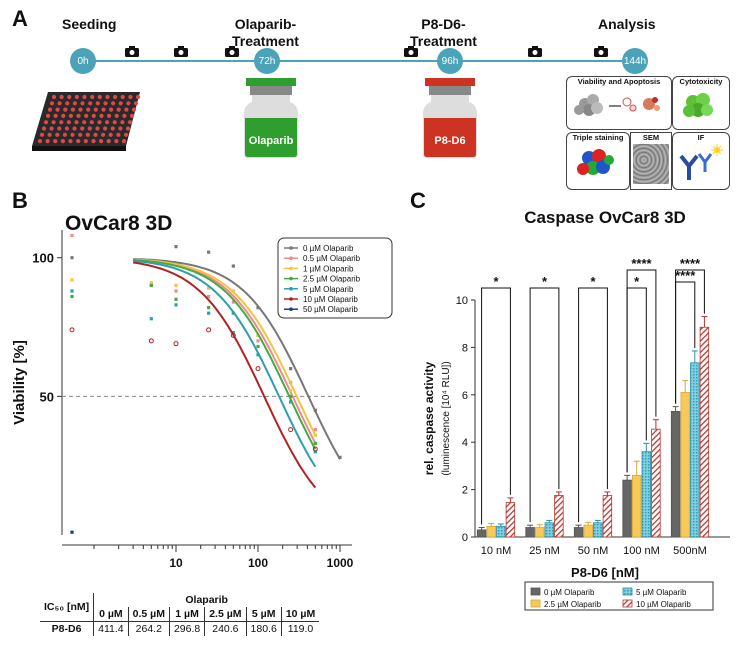 This screenshot has height=659, width=745. Describe the element at coordinates (698, 105) in the screenshot. I see `green-spheroid-icon` at that location.